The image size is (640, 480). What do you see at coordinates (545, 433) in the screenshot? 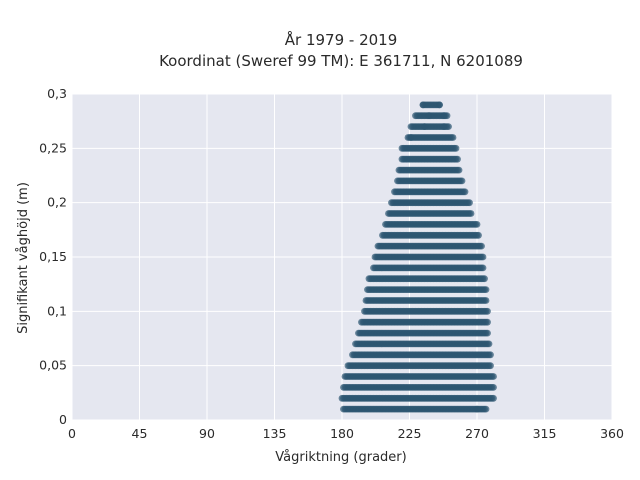
I see `x-tick-label: 315` at bounding box center [545, 433].